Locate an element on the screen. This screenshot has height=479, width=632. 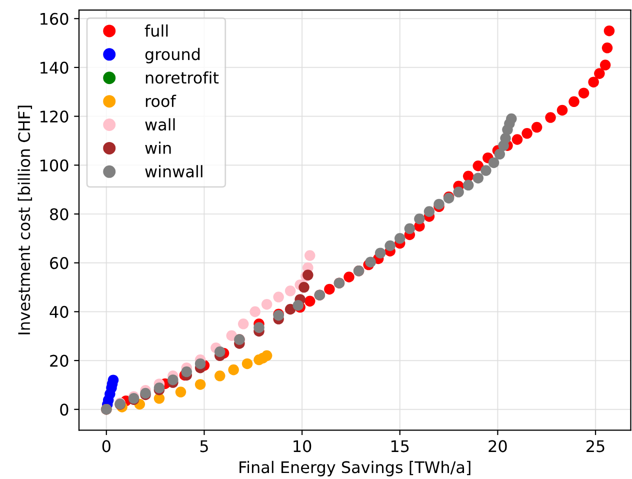
y-tick-label: 140 is located at coordinates (54, 68).